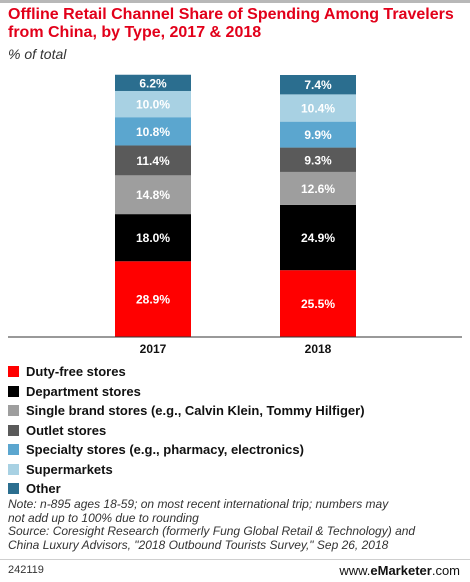  I want to click on data-label: 10.4%, so click(318, 109).